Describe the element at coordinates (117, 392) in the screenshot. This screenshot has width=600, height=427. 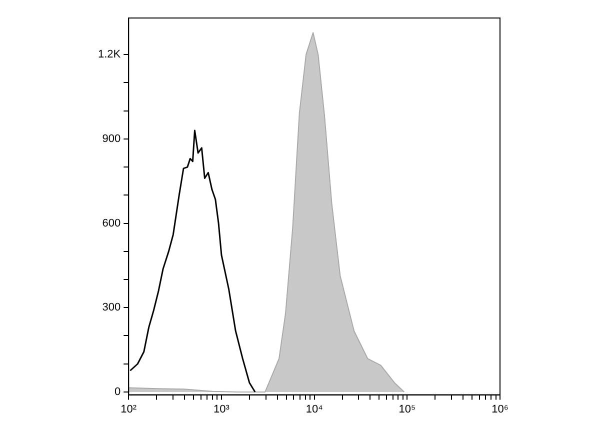
I see `y-tick-label: 0` at that location.